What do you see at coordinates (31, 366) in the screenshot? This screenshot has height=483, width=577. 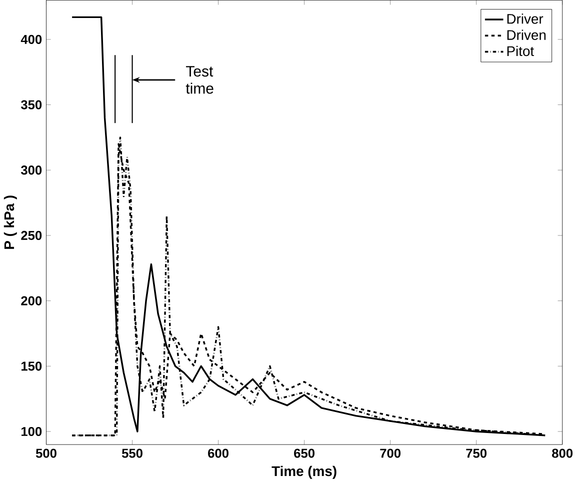 I see `y-tick-label: 150` at bounding box center [31, 366].